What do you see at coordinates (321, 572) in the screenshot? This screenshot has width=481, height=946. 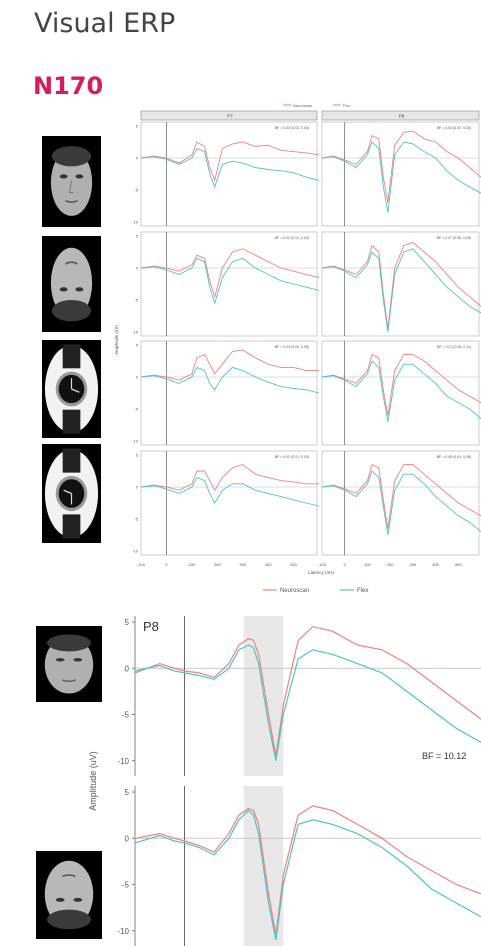 I see `x-axis-title: Latency (ms)` at bounding box center [321, 572].